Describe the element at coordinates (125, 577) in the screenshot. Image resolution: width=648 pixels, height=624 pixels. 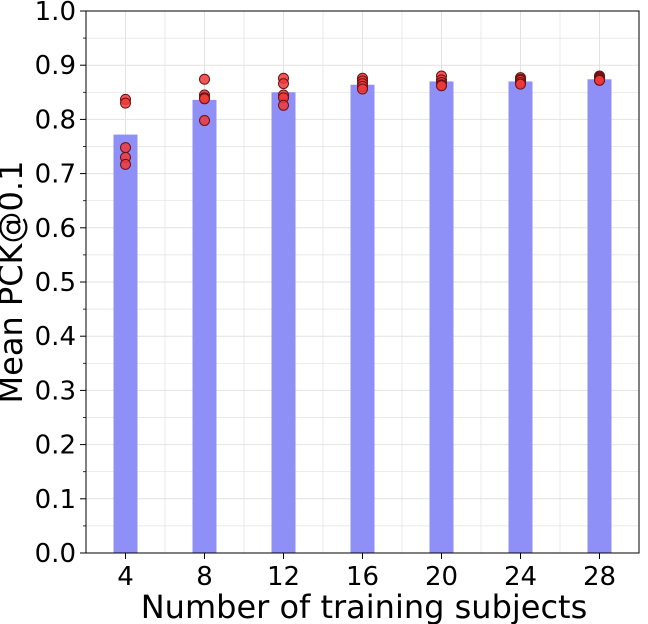
I see `x-tick-label: 4` at that location.